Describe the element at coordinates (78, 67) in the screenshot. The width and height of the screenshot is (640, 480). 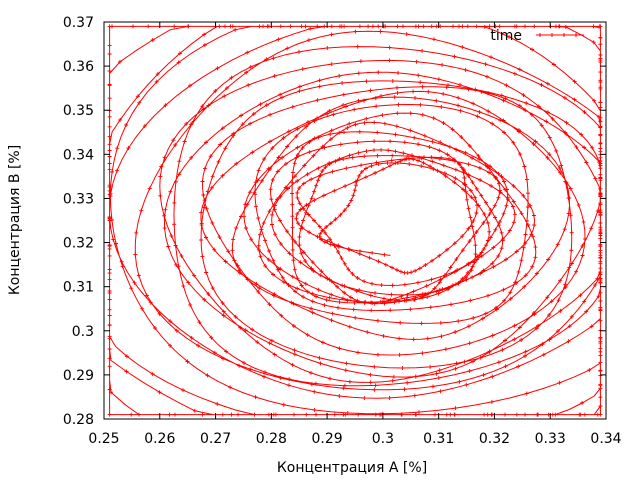
I see `y-tick-label: 0.36` at that location.